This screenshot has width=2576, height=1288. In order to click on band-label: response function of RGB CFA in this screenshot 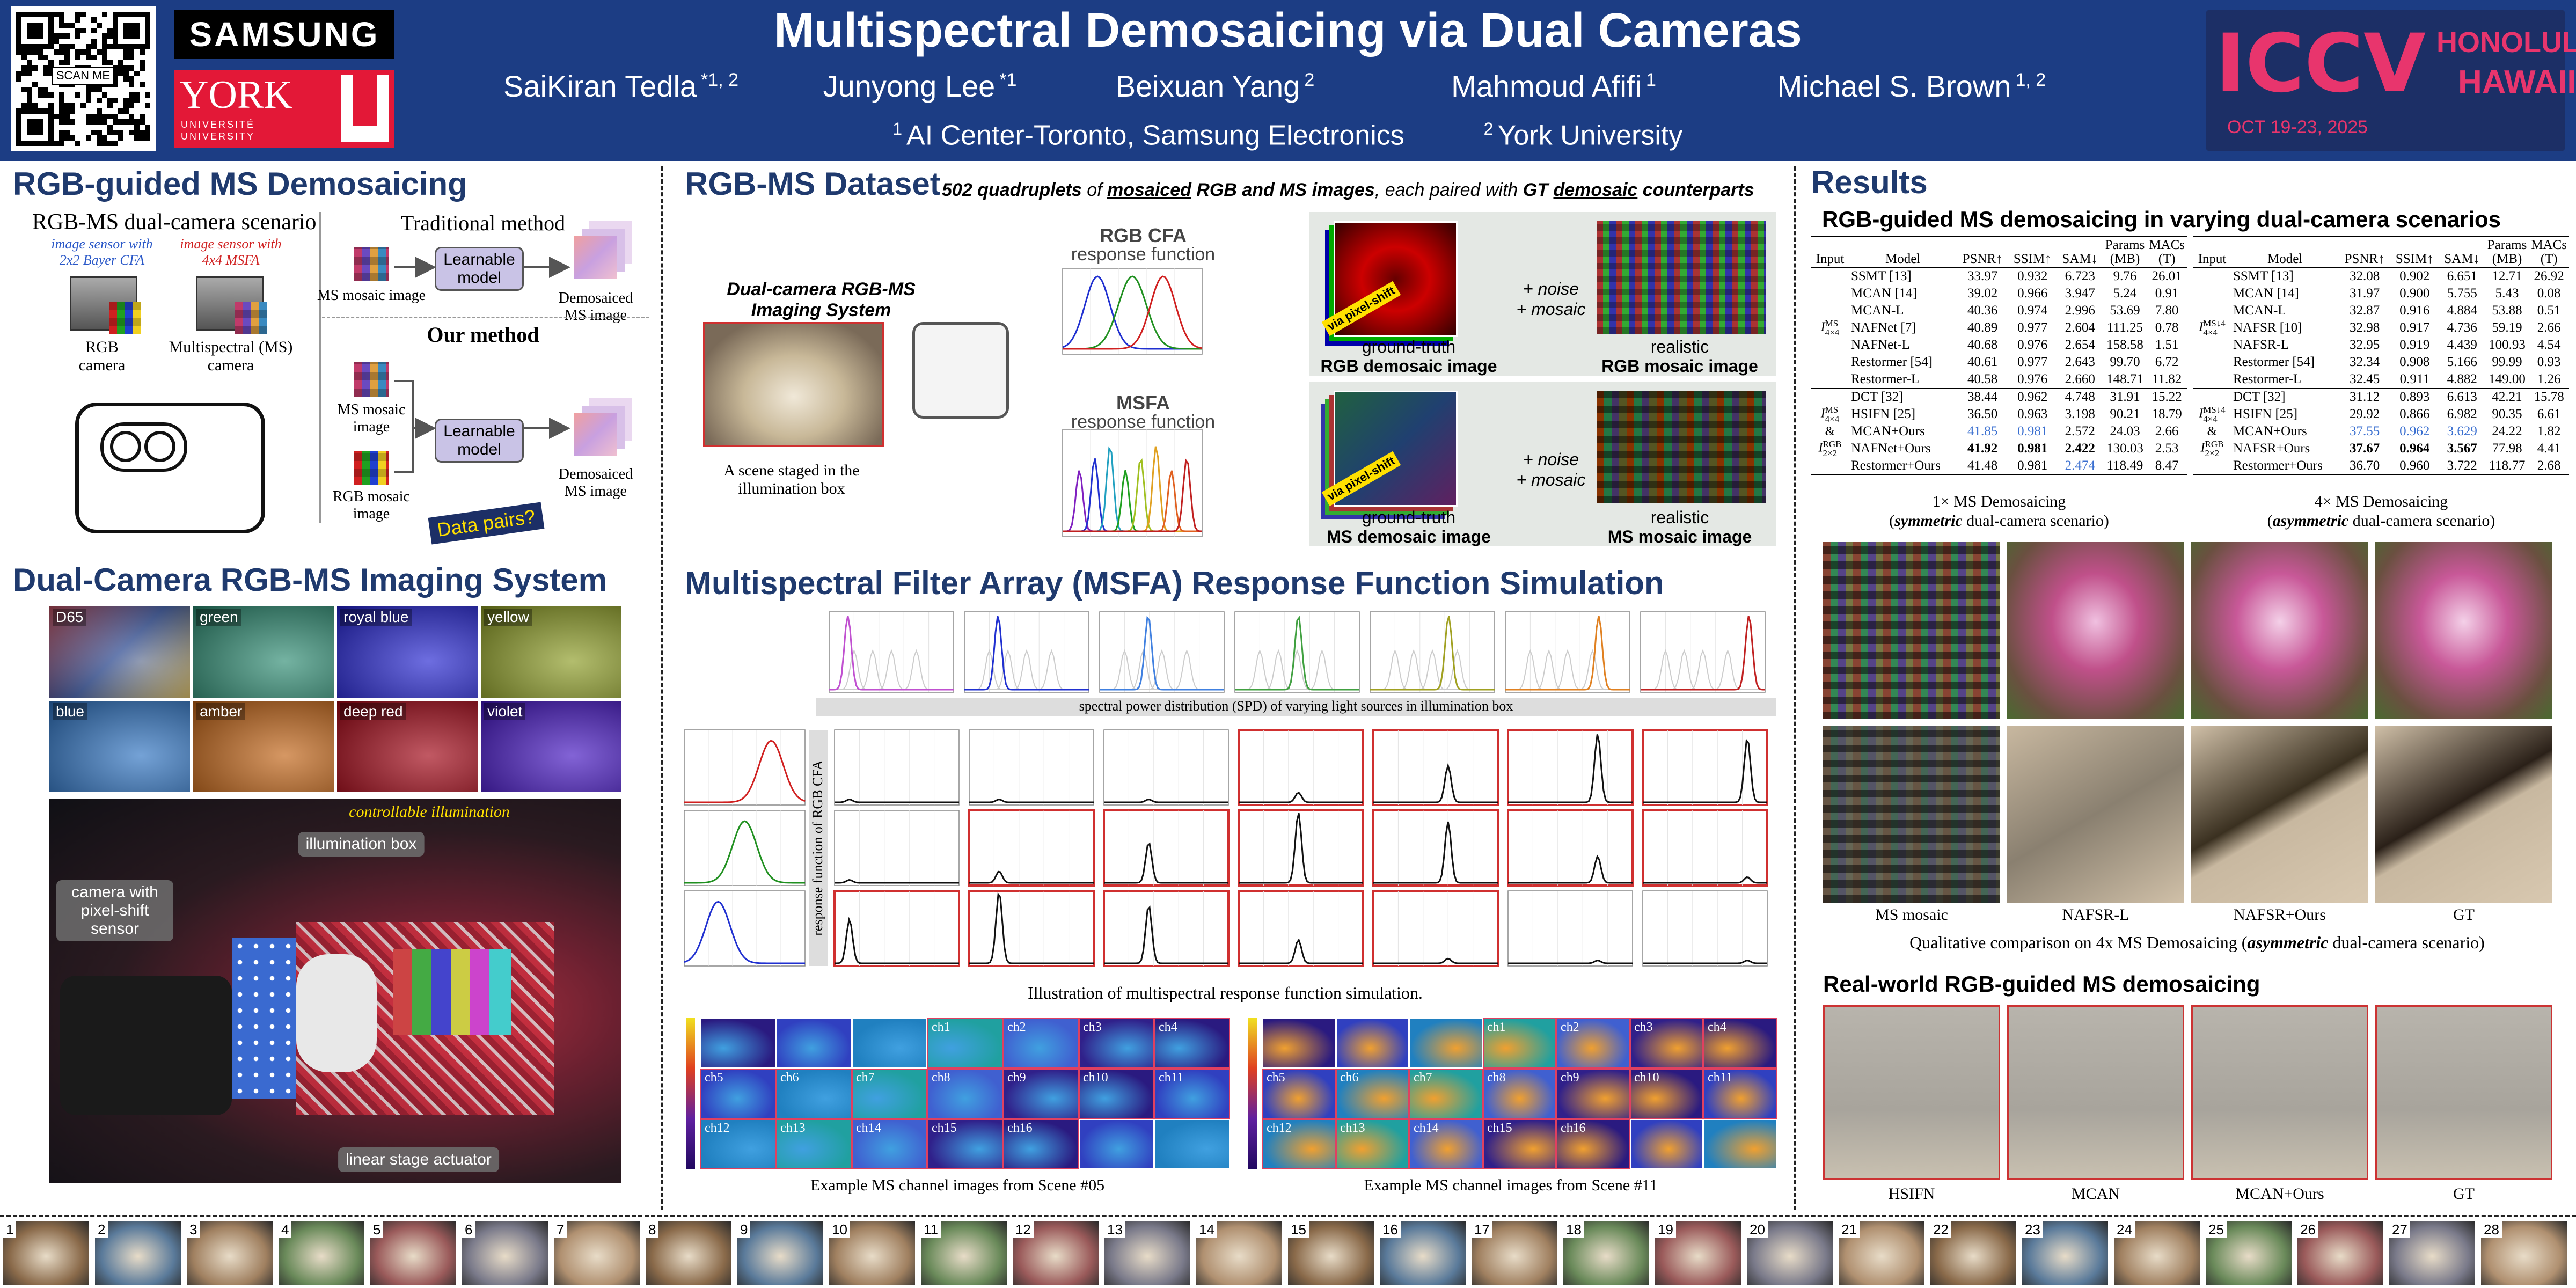, I will do `click(817, 848)`.